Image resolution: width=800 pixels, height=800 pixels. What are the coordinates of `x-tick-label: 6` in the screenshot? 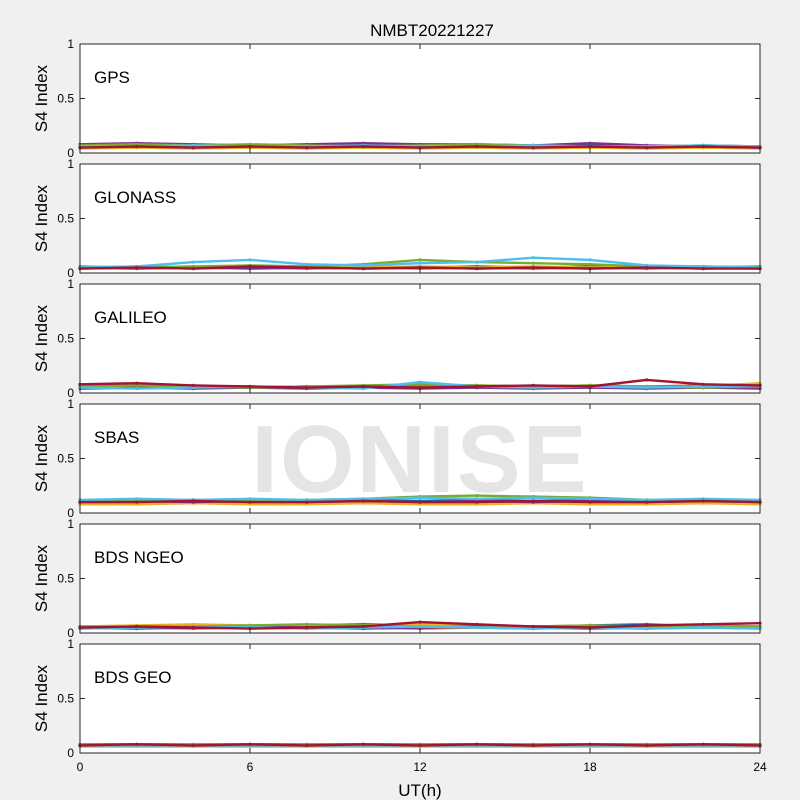 It's located at (250, 767).